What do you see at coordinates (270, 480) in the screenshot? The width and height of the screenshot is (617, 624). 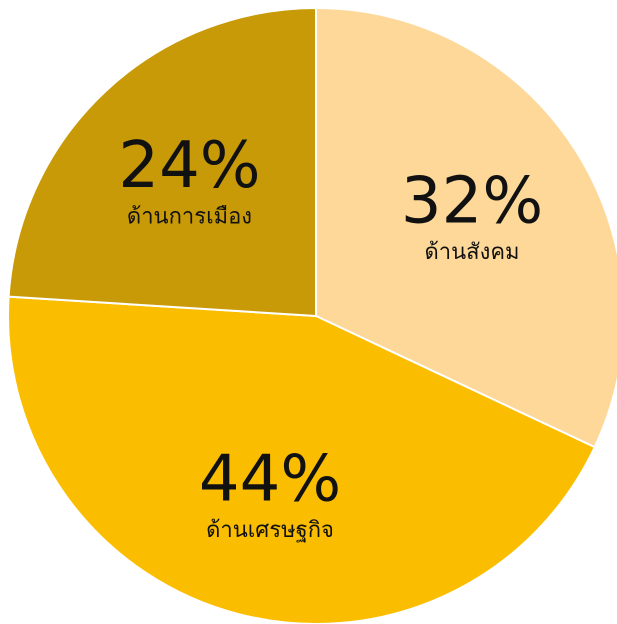 I see `slice-value-label: 44%` at bounding box center [270, 480].